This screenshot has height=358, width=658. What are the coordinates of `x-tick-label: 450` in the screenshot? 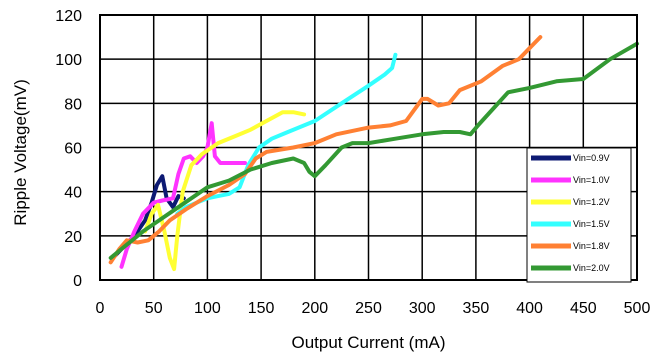 It's located at (583, 308).